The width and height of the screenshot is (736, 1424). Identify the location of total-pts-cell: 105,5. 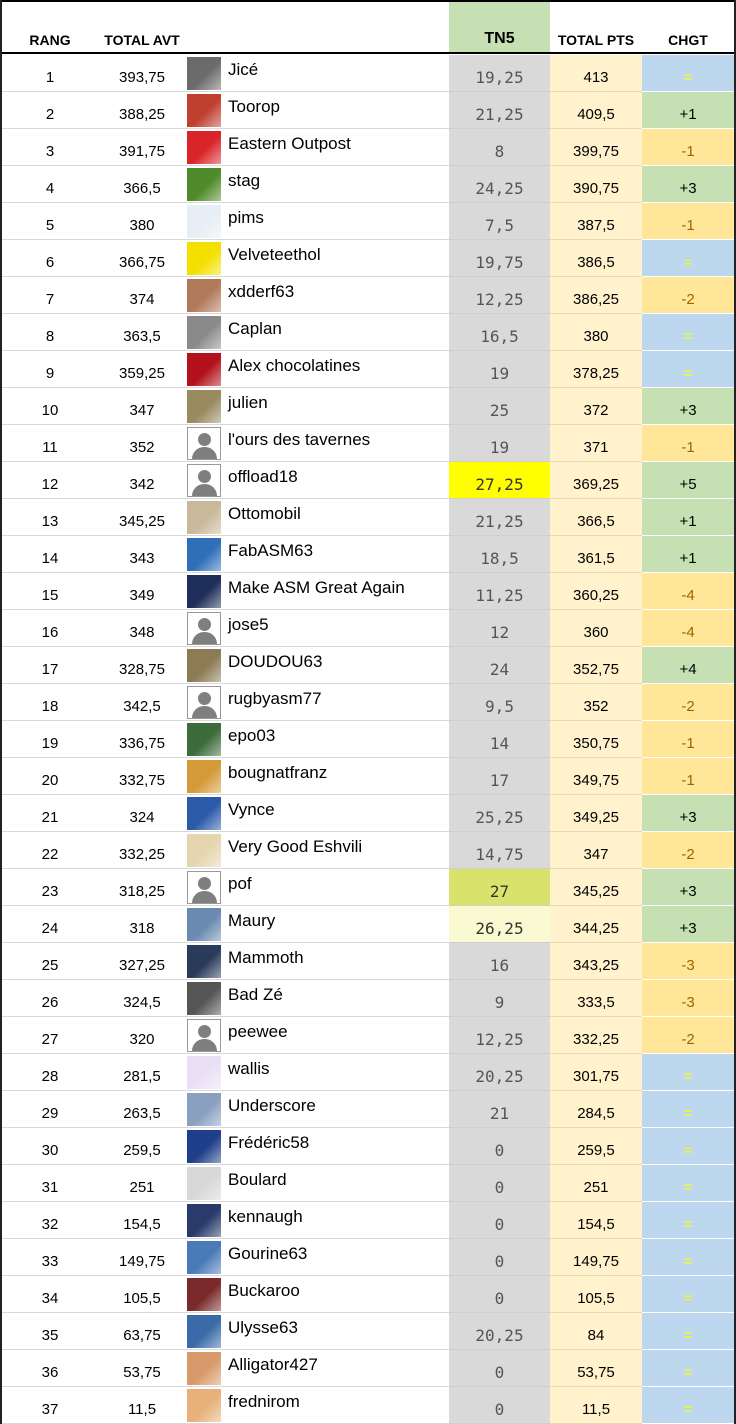
(596, 1294).